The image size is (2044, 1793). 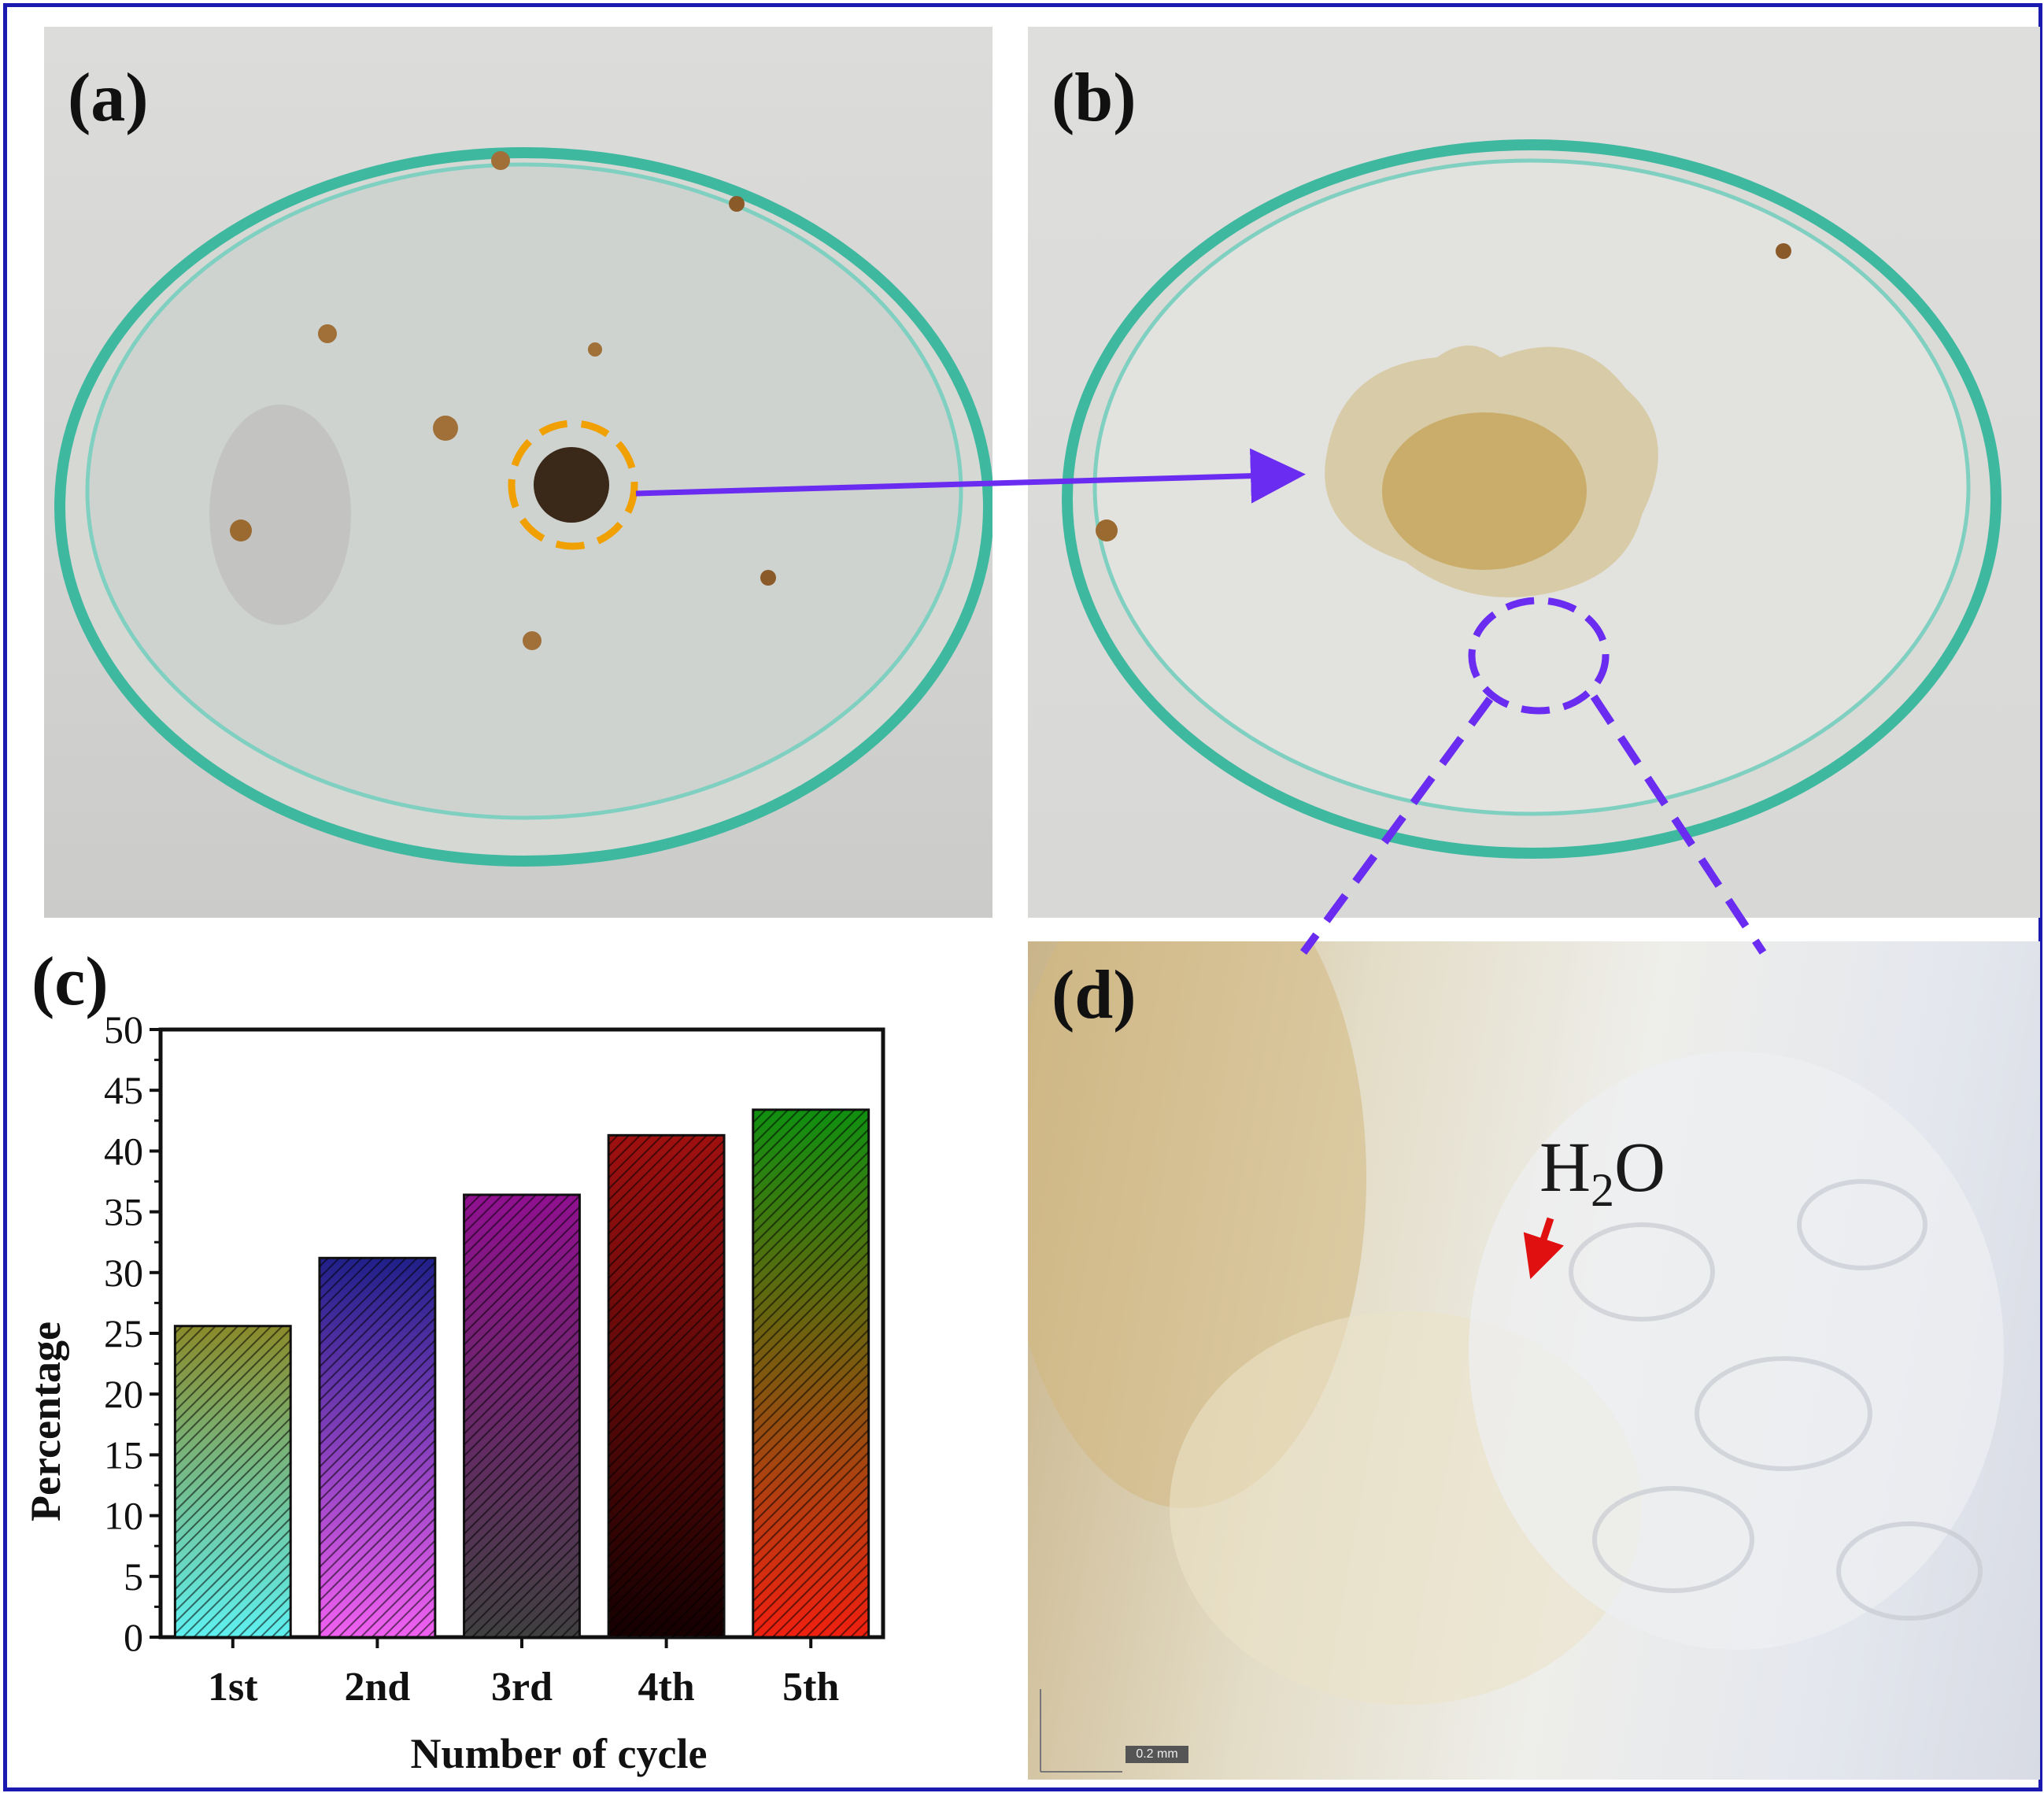 What do you see at coordinates (522, 1688) in the screenshot?
I see `x-tick-label: 3rd` at bounding box center [522, 1688].